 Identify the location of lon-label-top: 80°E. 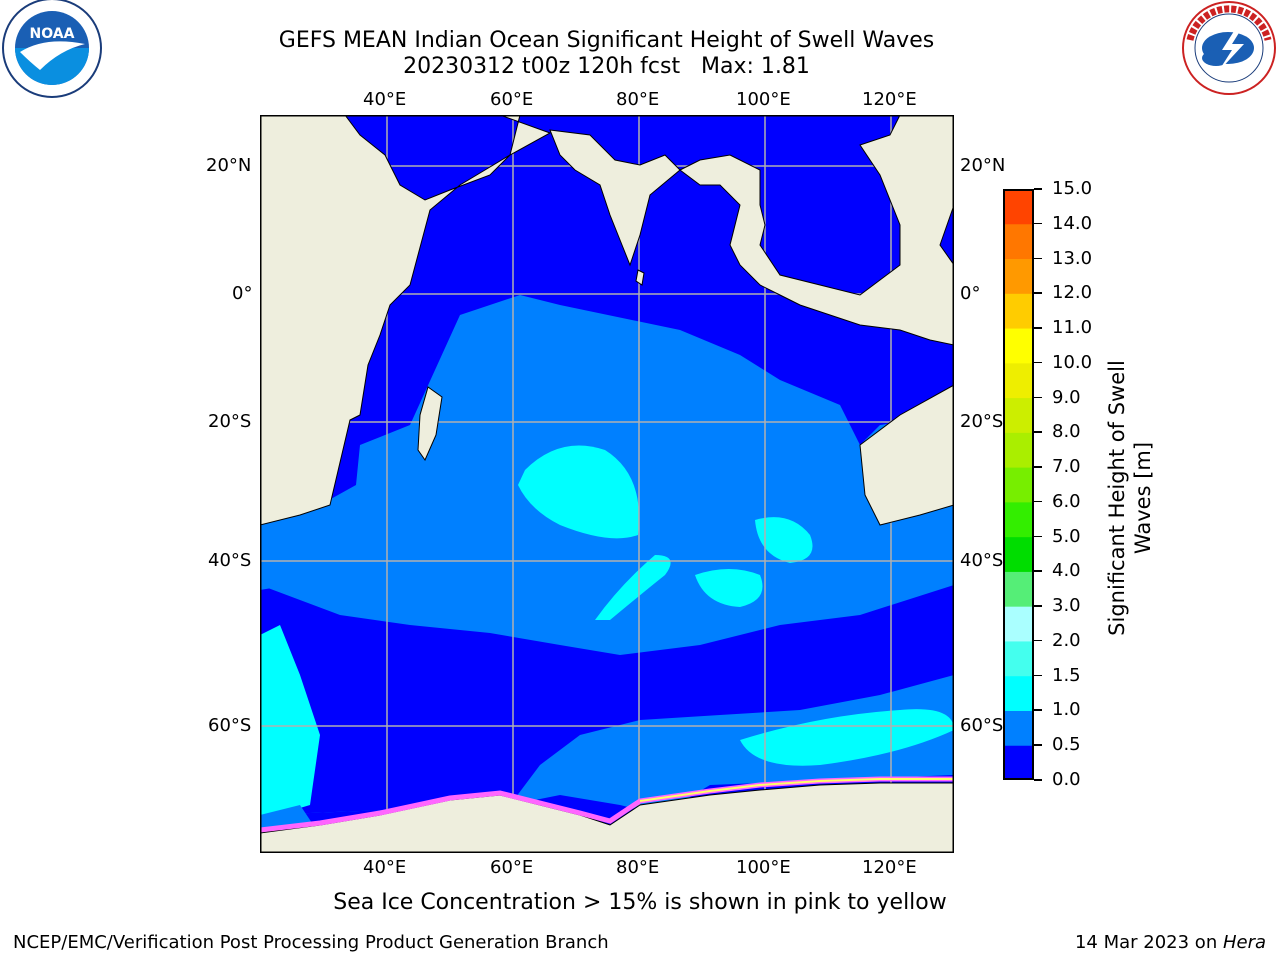
(638, 99).